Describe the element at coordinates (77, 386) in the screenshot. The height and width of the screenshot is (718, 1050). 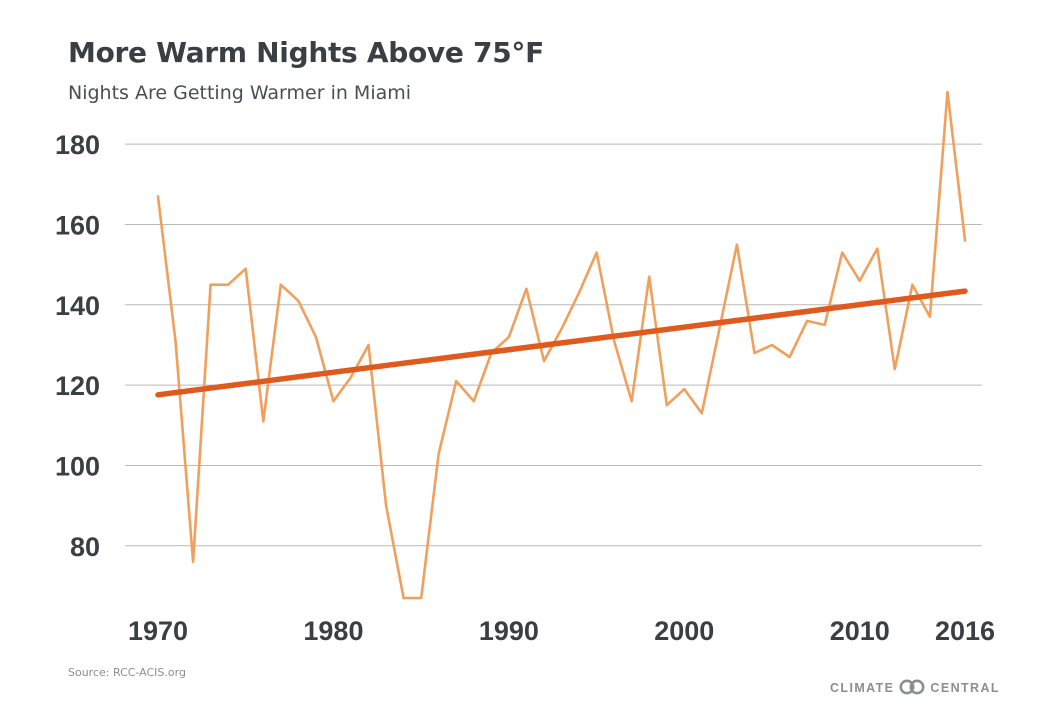
I see `y-tick-label-120: 120` at that location.